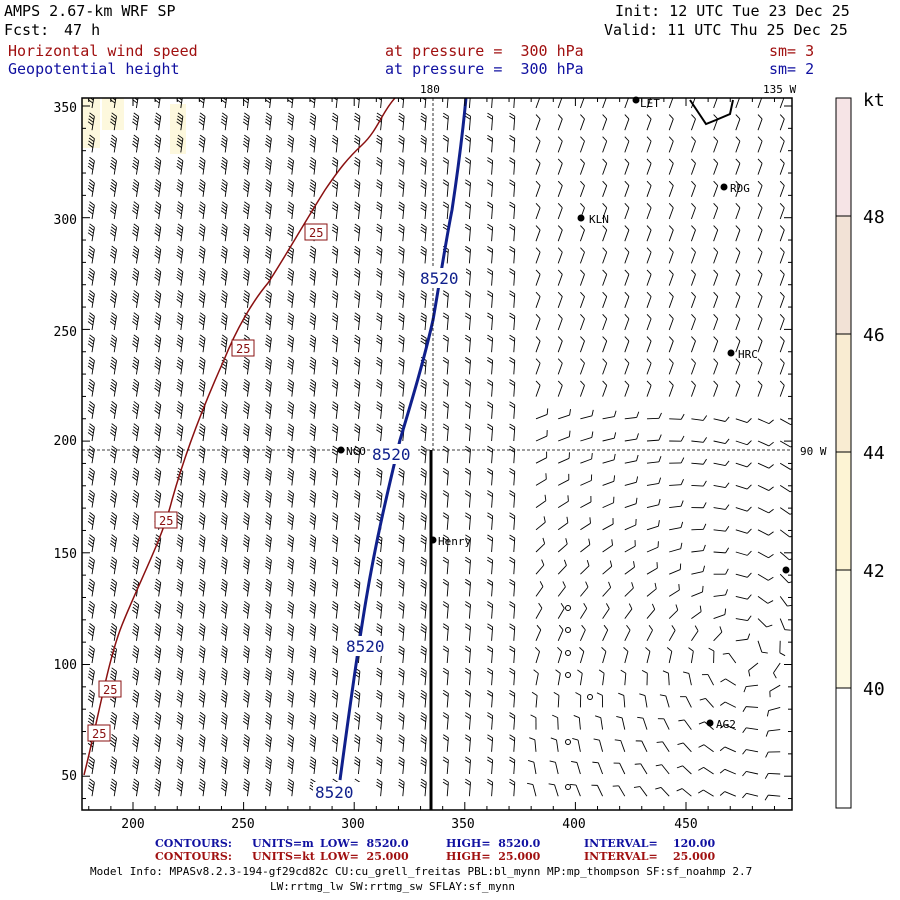 The image size is (900, 900). What do you see at coordinates (243, 349) in the screenshot?
I see `speed-label-2: 25` at bounding box center [243, 349].